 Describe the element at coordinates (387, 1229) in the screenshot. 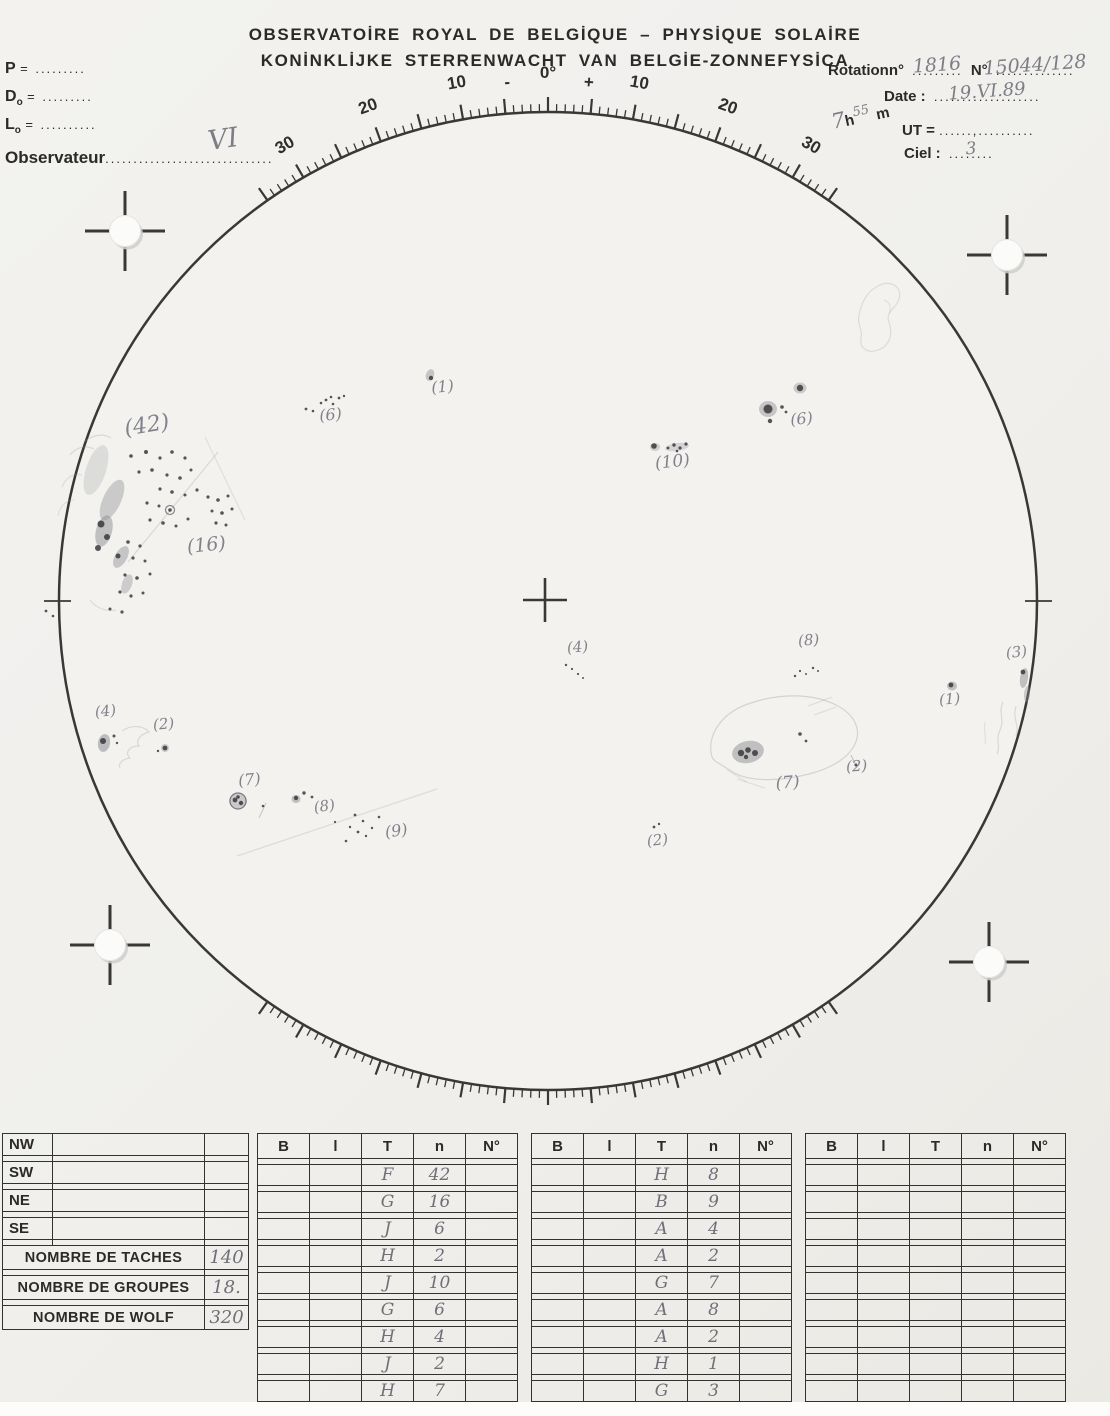

I see `table-cell: J` at that location.